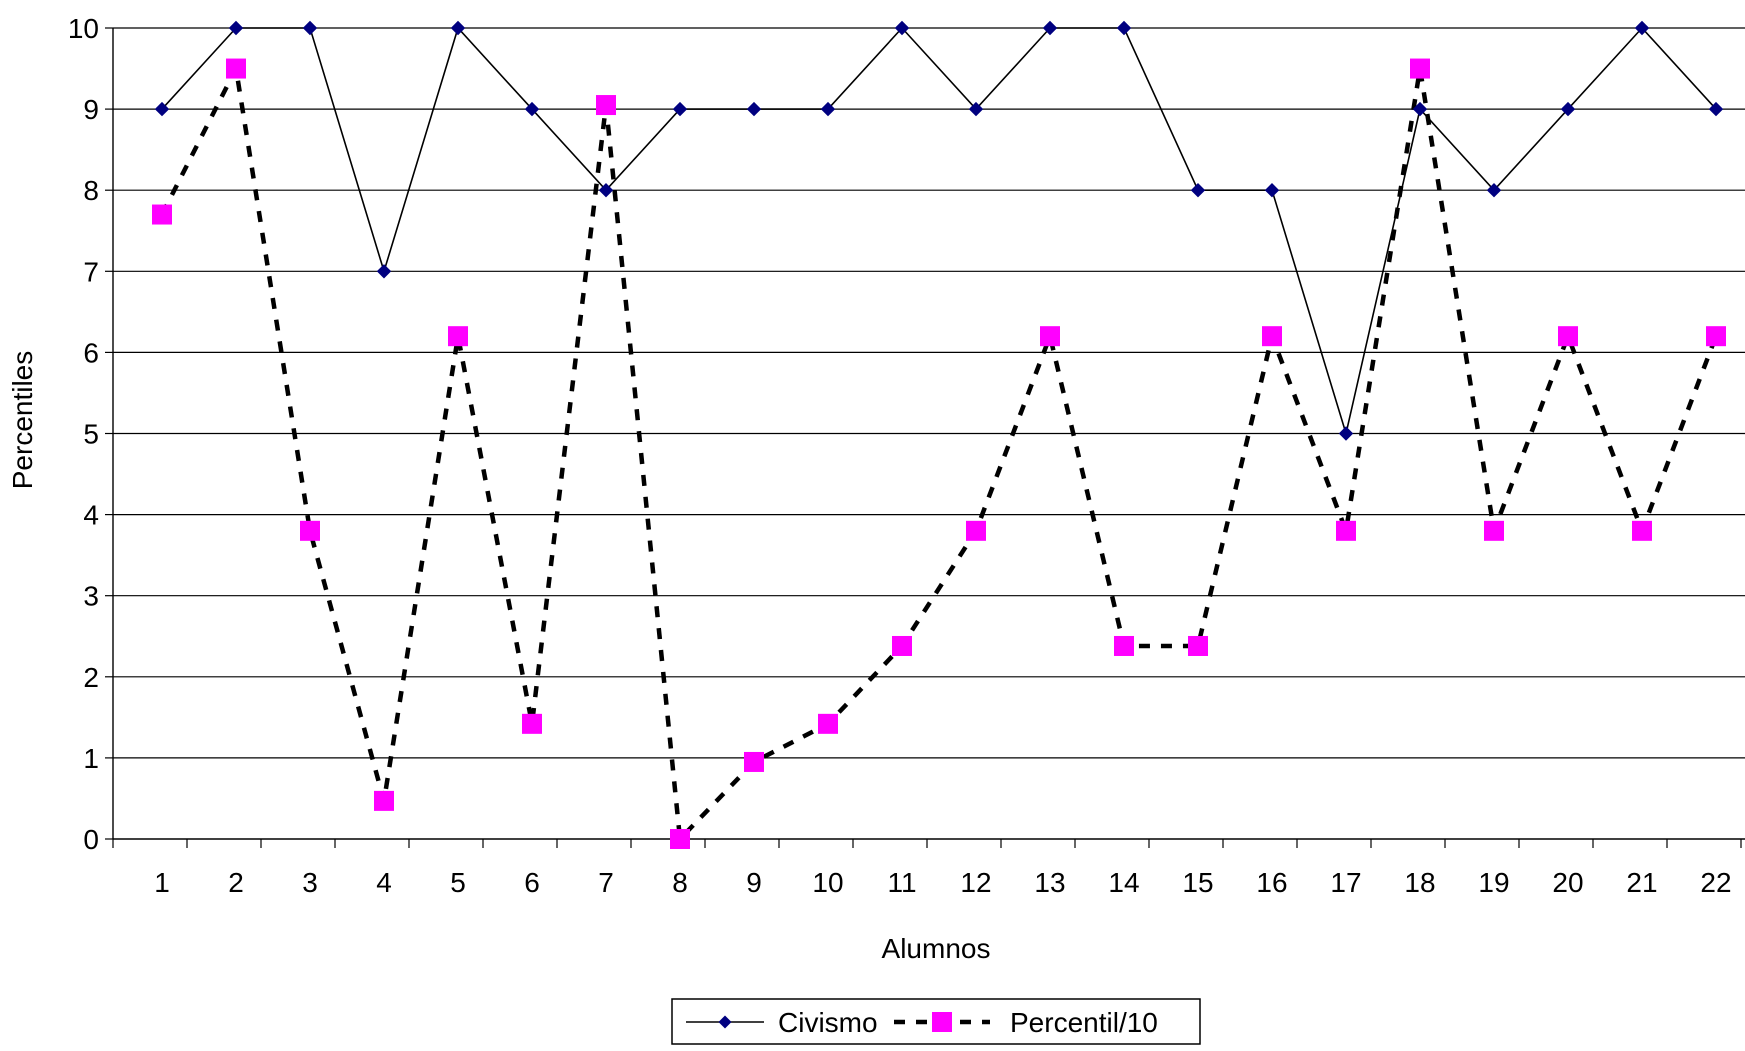  Describe the element at coordinates (532, 882) in the screenshot. I see `x-tick-label: 6` at that location.